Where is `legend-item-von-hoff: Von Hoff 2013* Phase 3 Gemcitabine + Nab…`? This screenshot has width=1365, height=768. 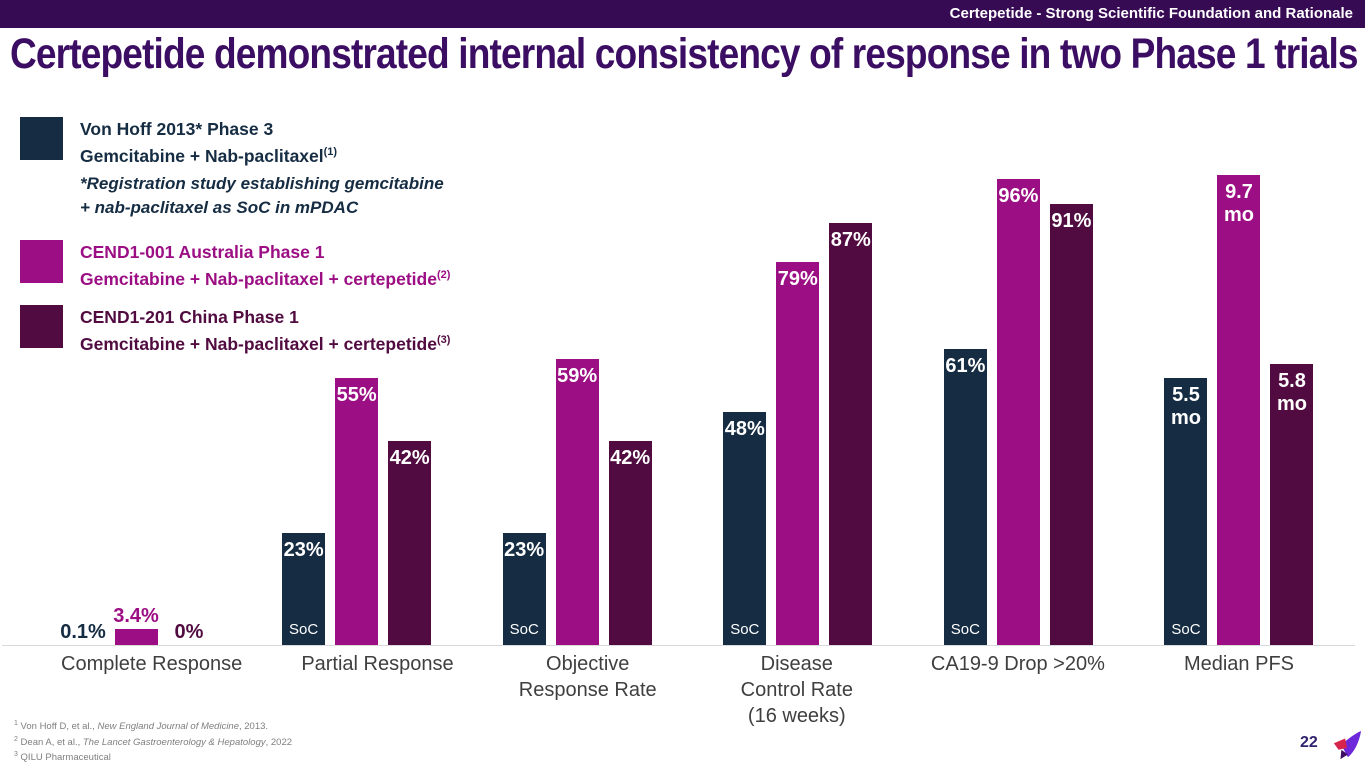
legend-item-von-hoff: Von Hoff 2013* Phase 3 Gemcitabine + Nab… is located at coordinates (178, 142).